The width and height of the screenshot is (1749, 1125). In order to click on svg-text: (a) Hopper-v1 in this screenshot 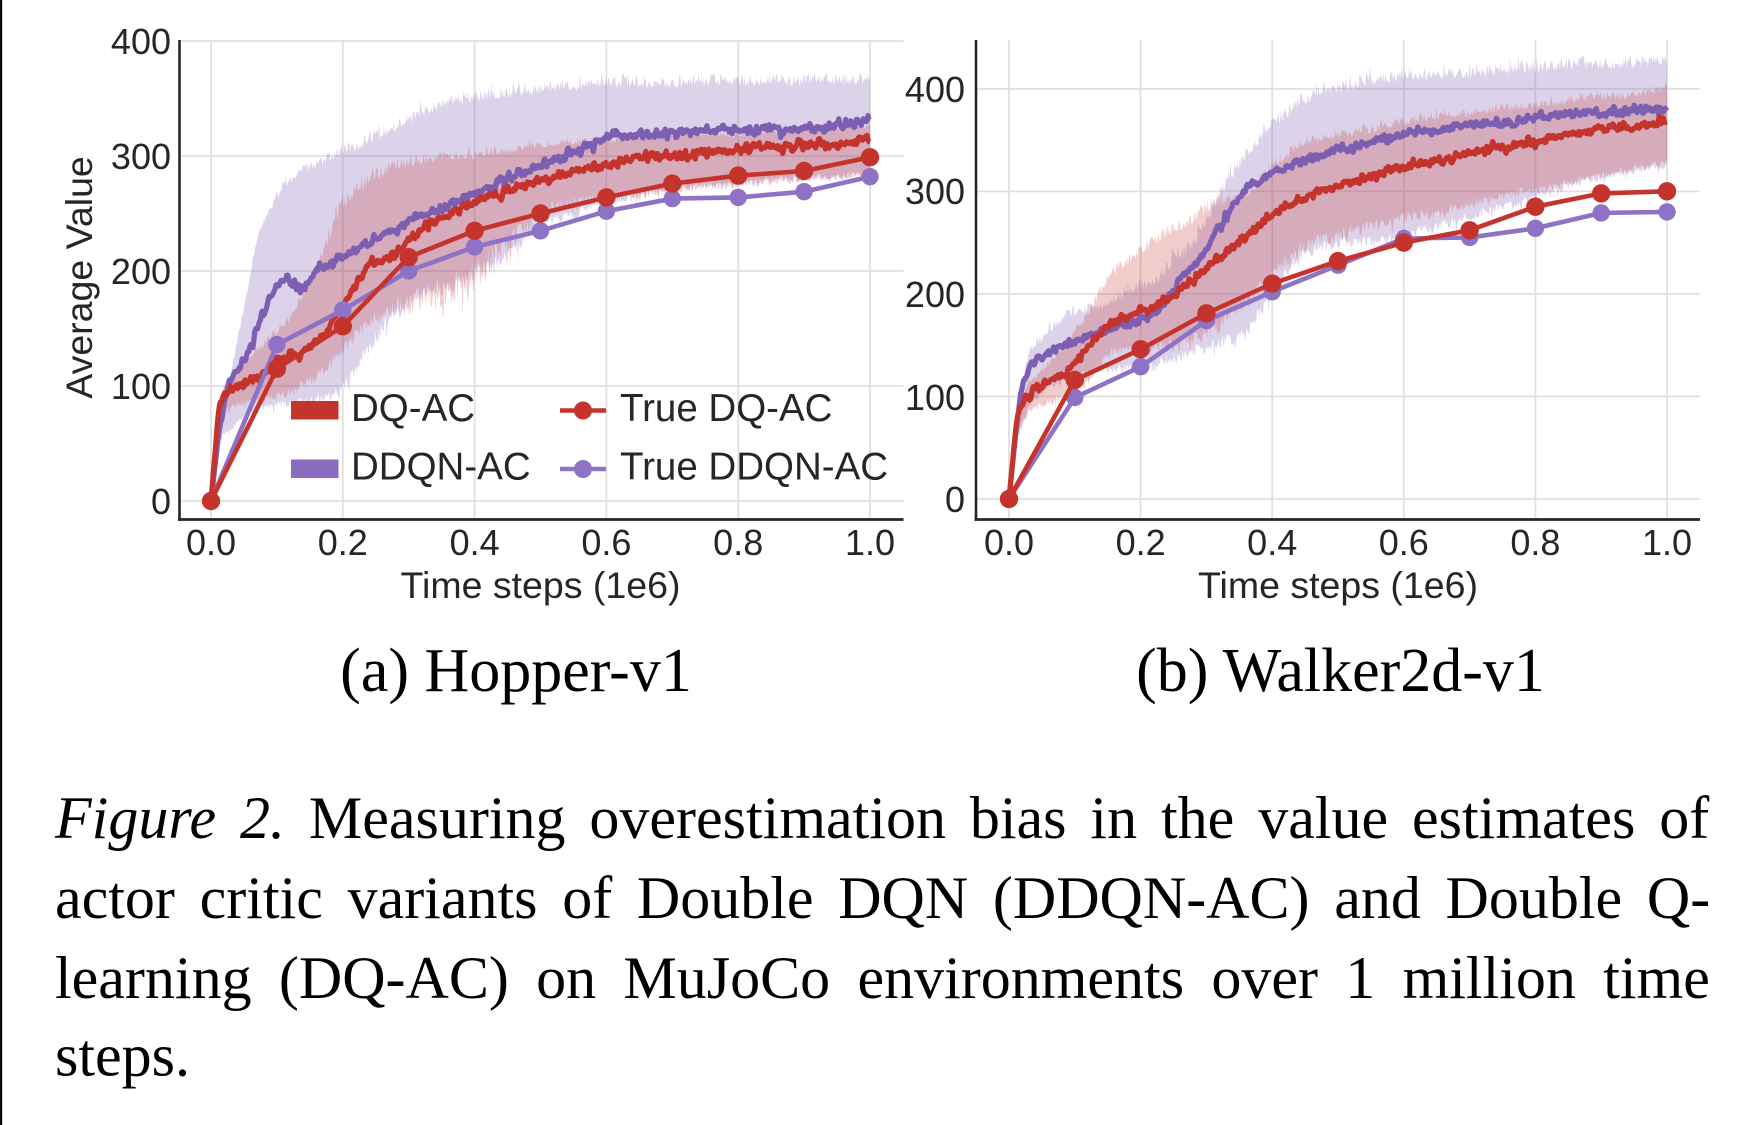, I will do `click(516, 671)`.